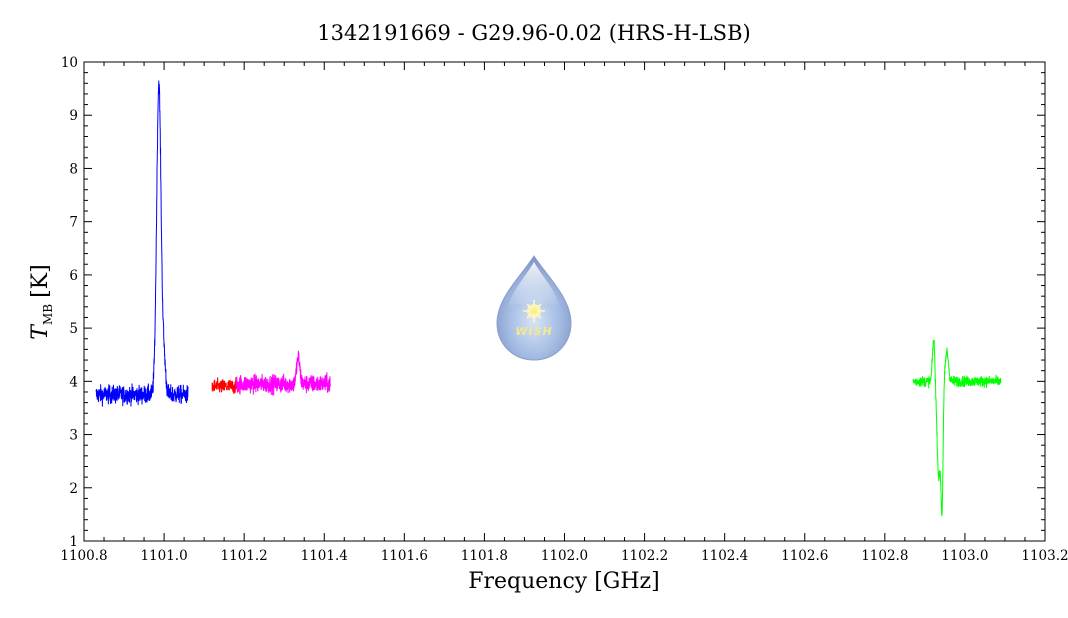  What do you see at coordinates (884, 556) in the screenshot?
I see `x-tick-label: 1102.8` at bounding box center [884, 556].